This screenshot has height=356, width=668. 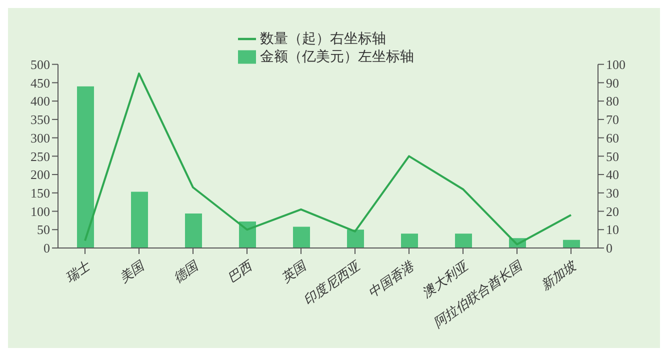 I want to click on x-tick-label: 巴西, so click(x=241, y=272).